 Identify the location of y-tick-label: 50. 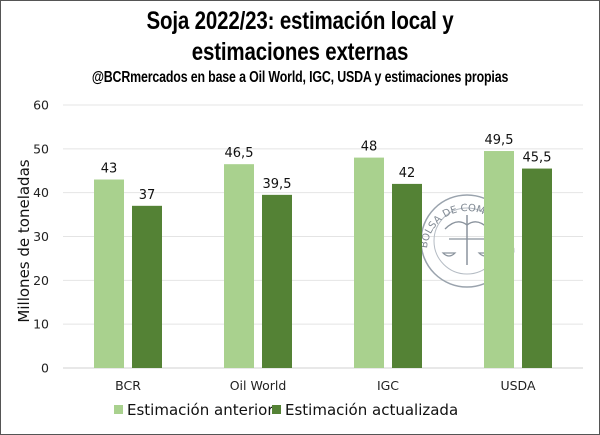
(41, 148).